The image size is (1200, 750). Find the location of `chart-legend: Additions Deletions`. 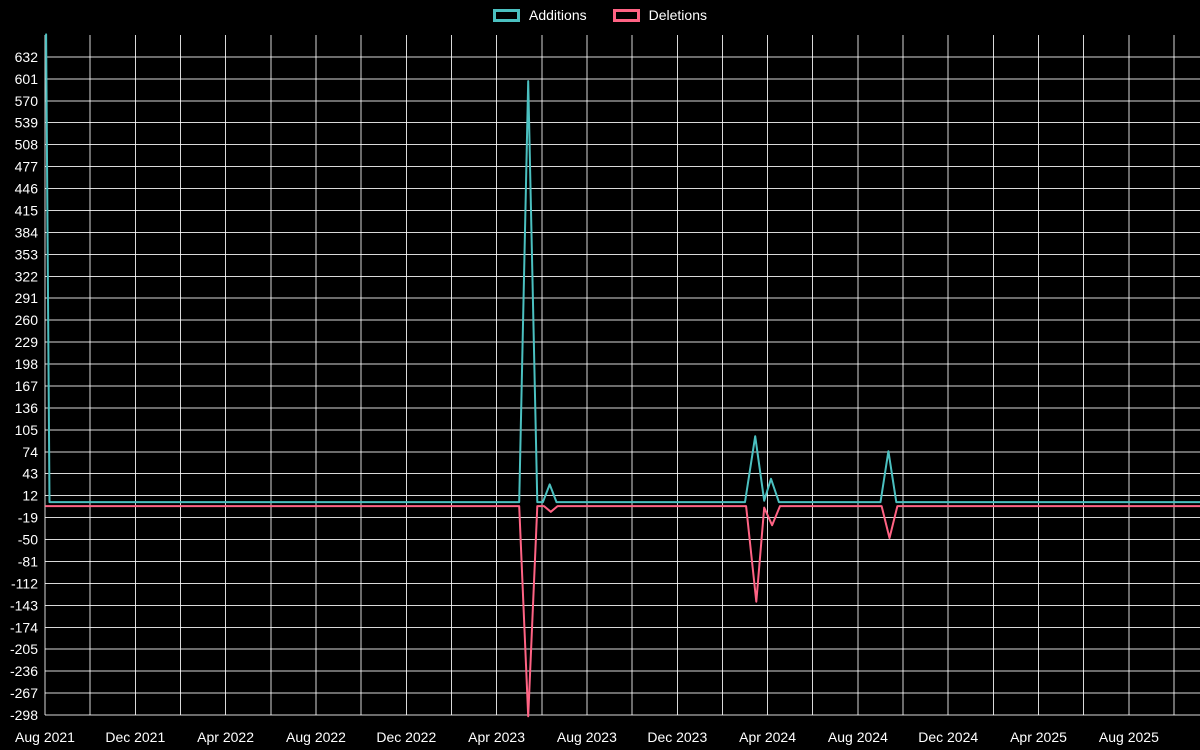

chart-legend: Additions Deletions is located at coordinates (600, 15).